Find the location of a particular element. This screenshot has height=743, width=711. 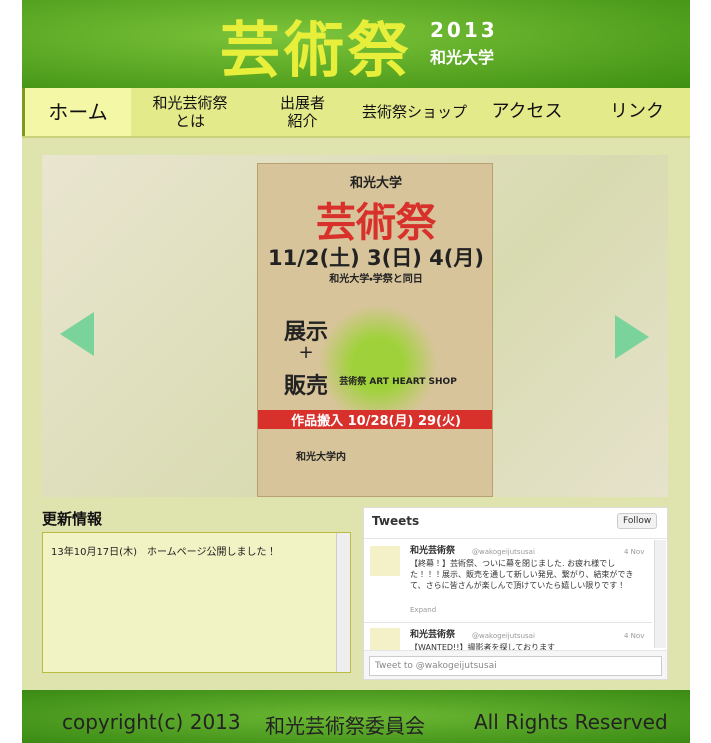

poster-title: 芸術祭 is located at coordinates (376, 223).